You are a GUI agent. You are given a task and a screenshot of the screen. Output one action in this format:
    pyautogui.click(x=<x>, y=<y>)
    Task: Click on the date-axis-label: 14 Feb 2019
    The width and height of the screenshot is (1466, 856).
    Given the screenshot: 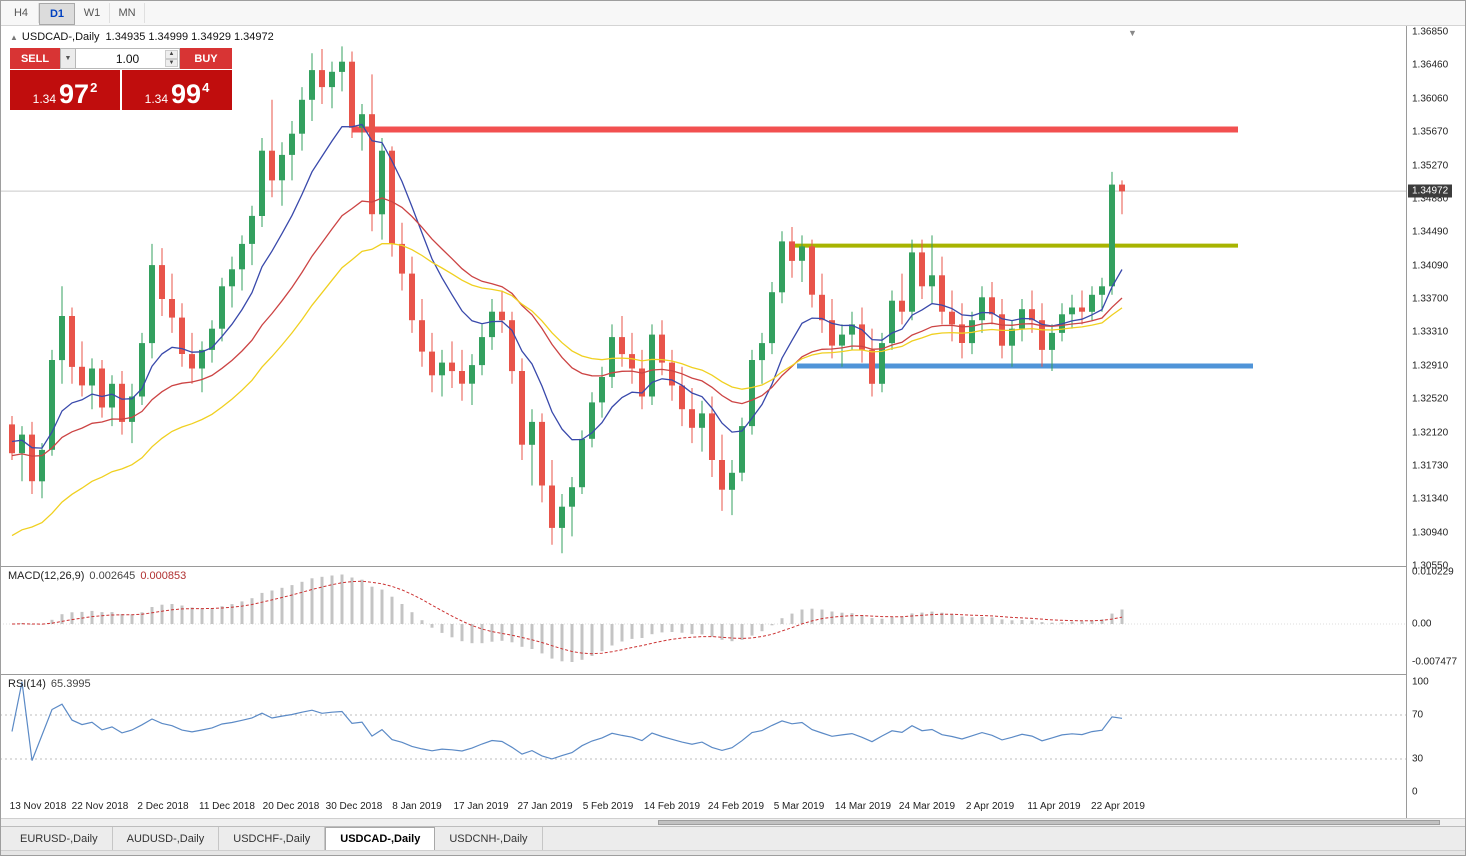 What is the action you would take?
    pyautogui.click(x=672, y=806)
    